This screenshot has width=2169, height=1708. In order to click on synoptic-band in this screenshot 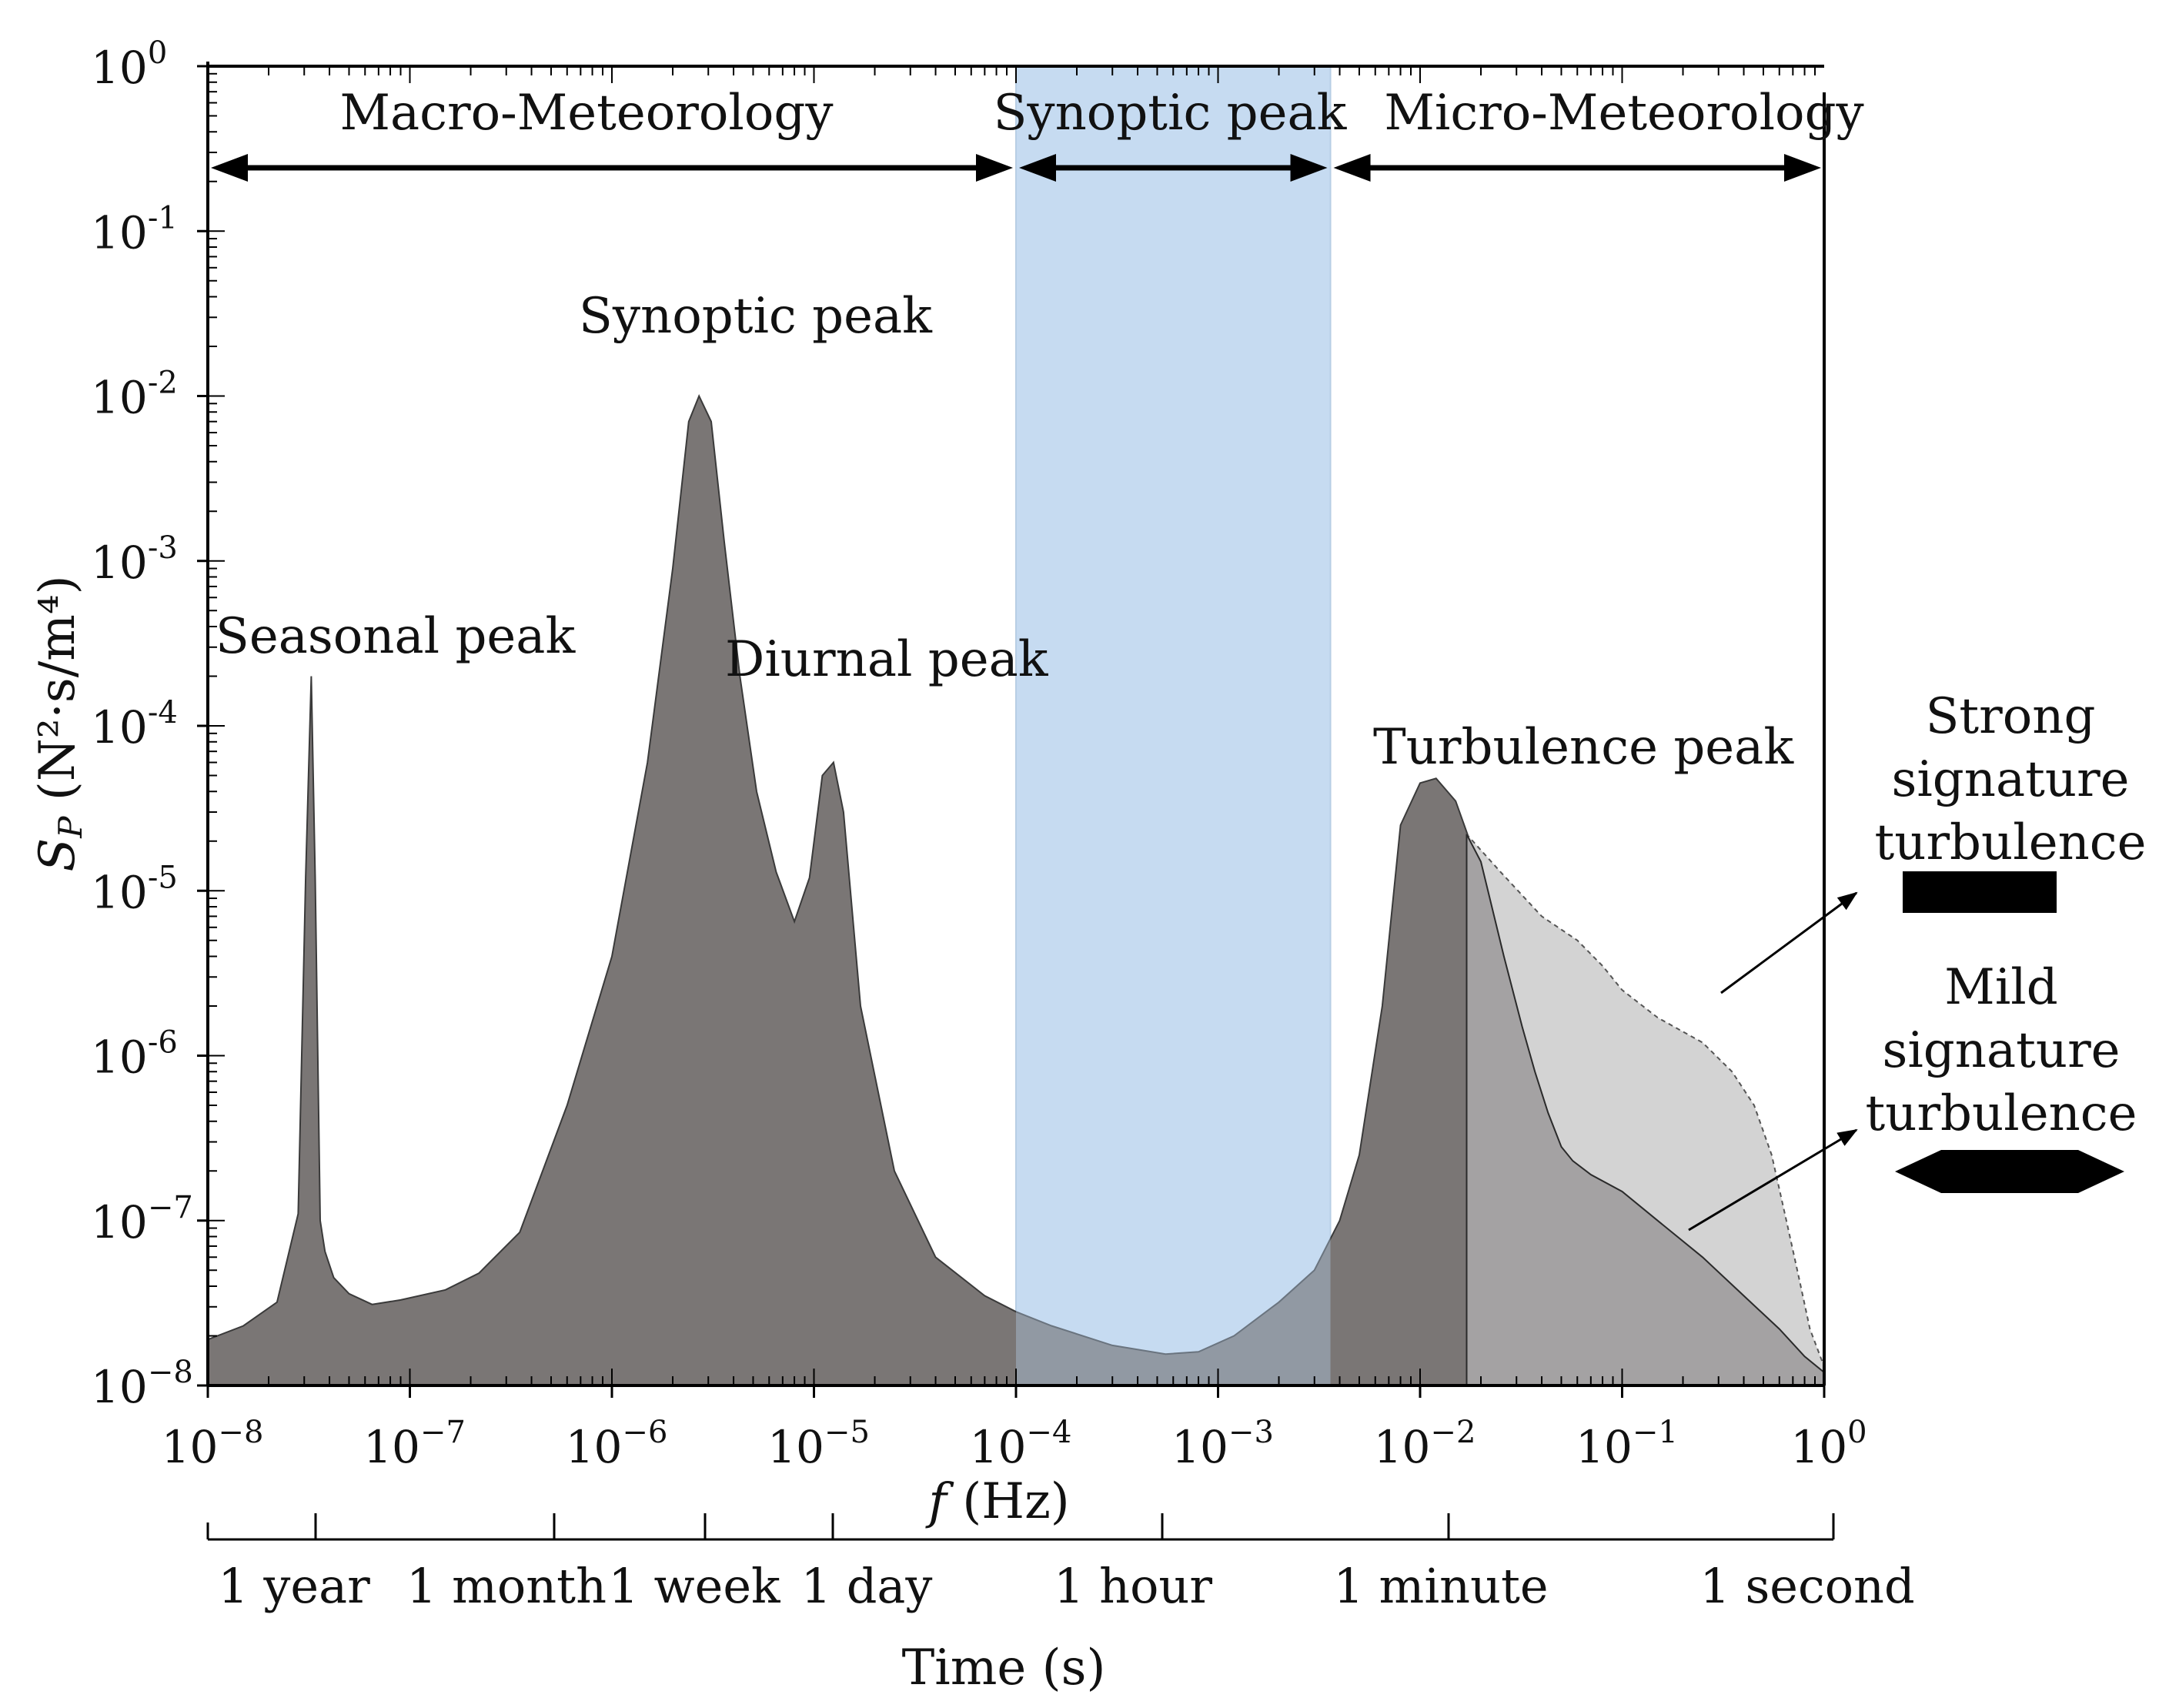, I will do `click(1173, 725)`.